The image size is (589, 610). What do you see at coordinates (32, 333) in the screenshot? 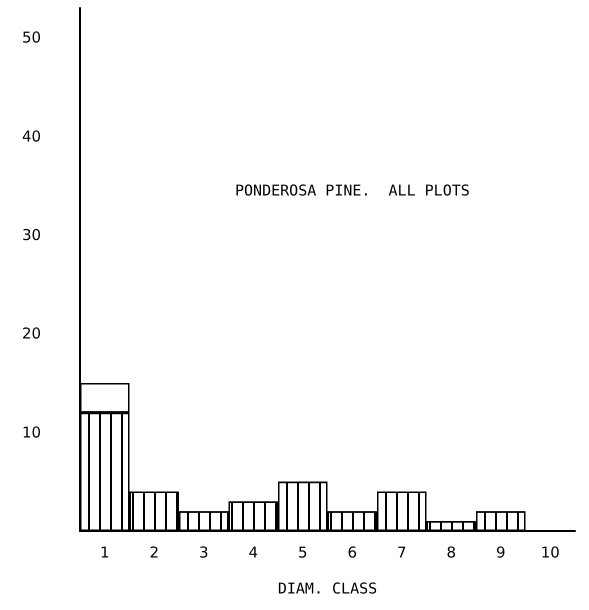
I see `y-tick-label: 20` at bounding box center [32, 333].